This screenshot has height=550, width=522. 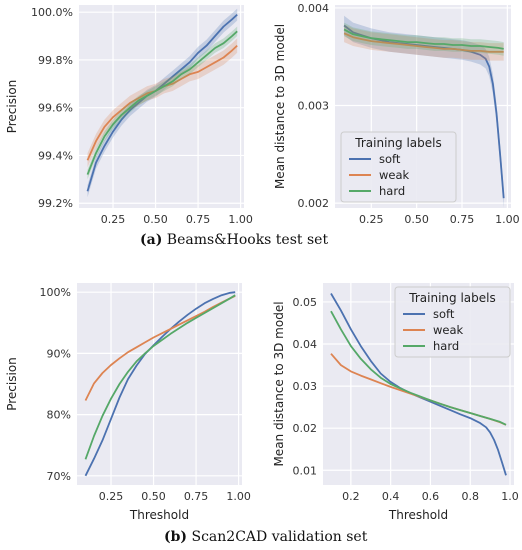 What do you see at coordinates (59, 415) in the screenshot?
I see `y-tick-label: 80%` at bounding box center [59, 415].